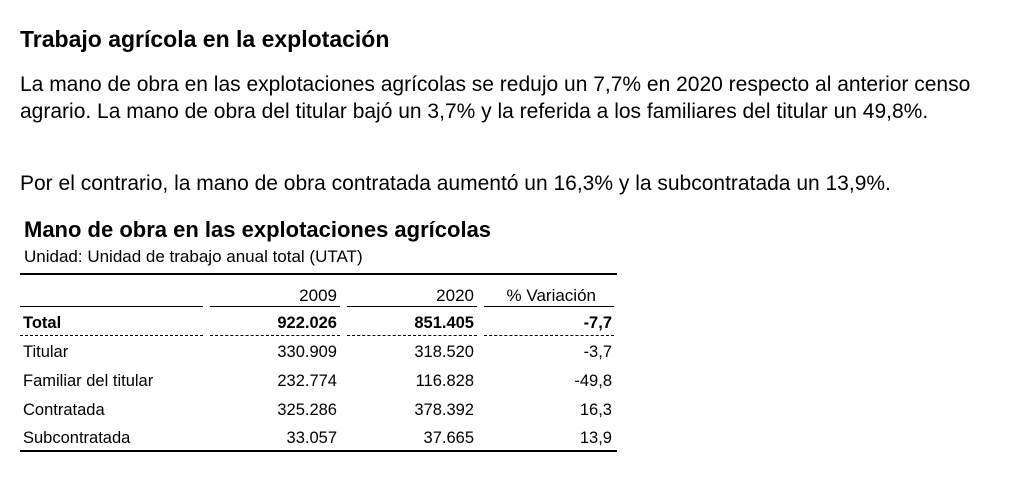 The width and height of the screenshot is (1020, 482). Describe the element at coordinates (444, 410) in the screenshot. I see `value-2020: 378.392` at that location.